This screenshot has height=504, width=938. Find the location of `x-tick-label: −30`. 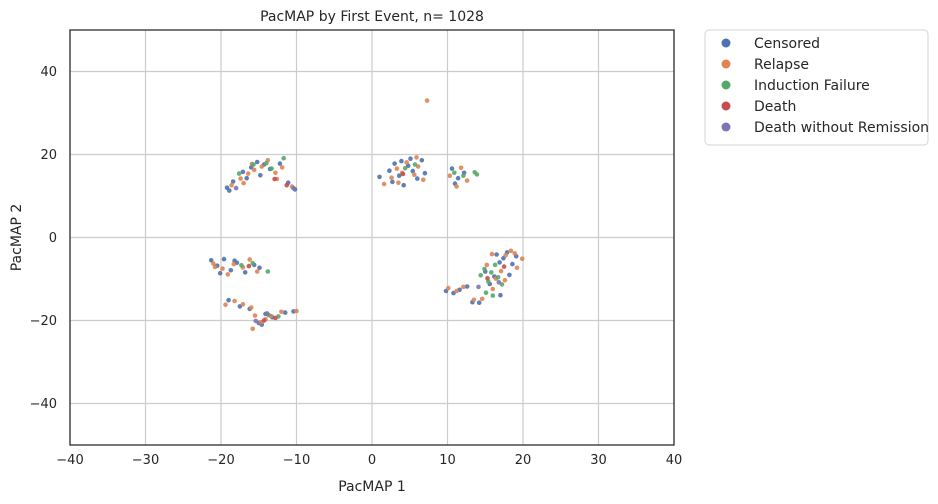

x-tick-label: −30 is located at coordinates (145, 460).